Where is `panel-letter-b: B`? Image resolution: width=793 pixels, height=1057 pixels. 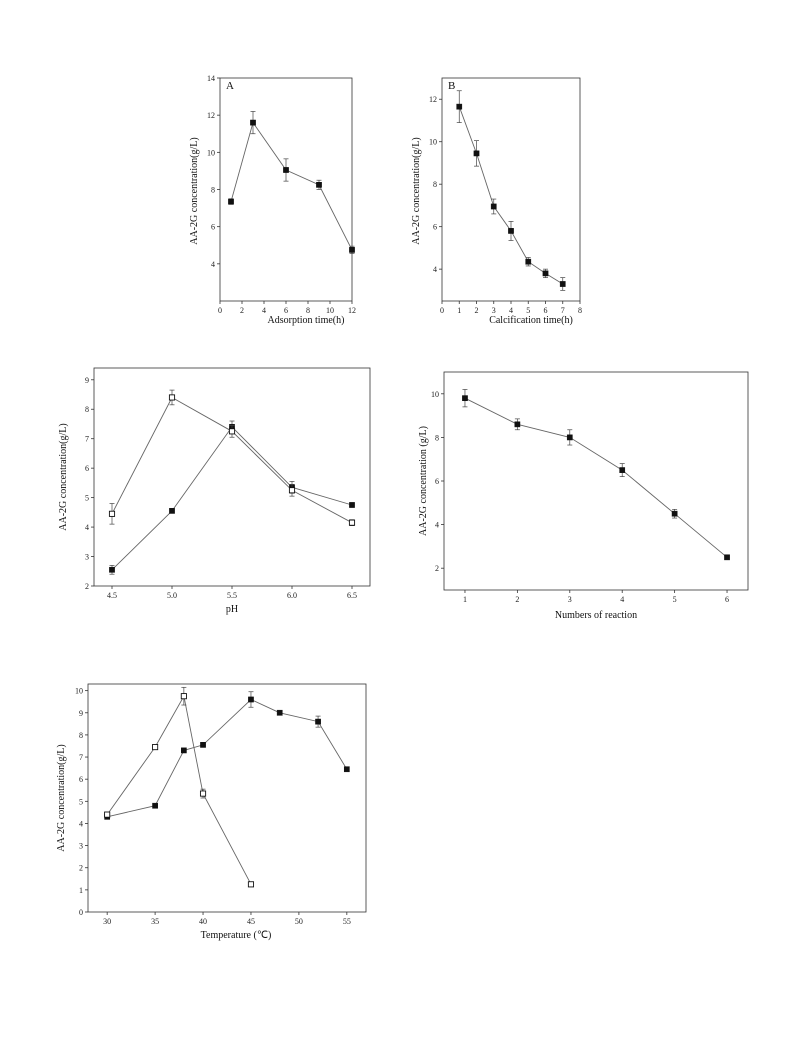 panel-letter-b: B is located at coordinates (451, 86).